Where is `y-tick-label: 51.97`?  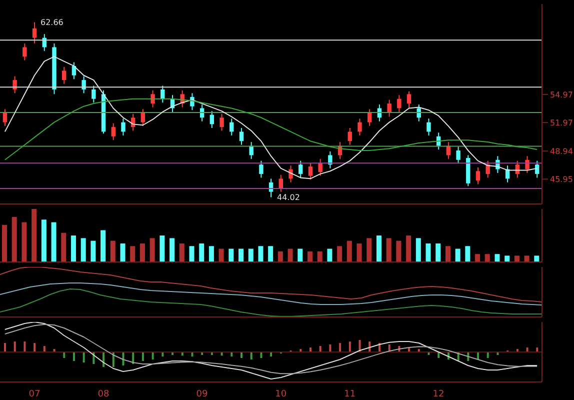 y-tick-label: 51.97 is located at coordinates (561, 123).